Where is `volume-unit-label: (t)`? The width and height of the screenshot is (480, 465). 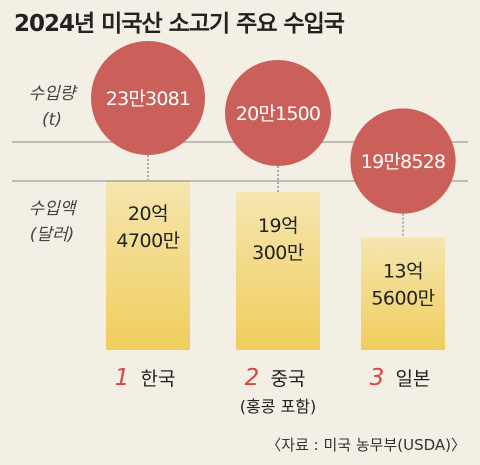 volume-unit-label: (t) is located at coordinates (52, 120).